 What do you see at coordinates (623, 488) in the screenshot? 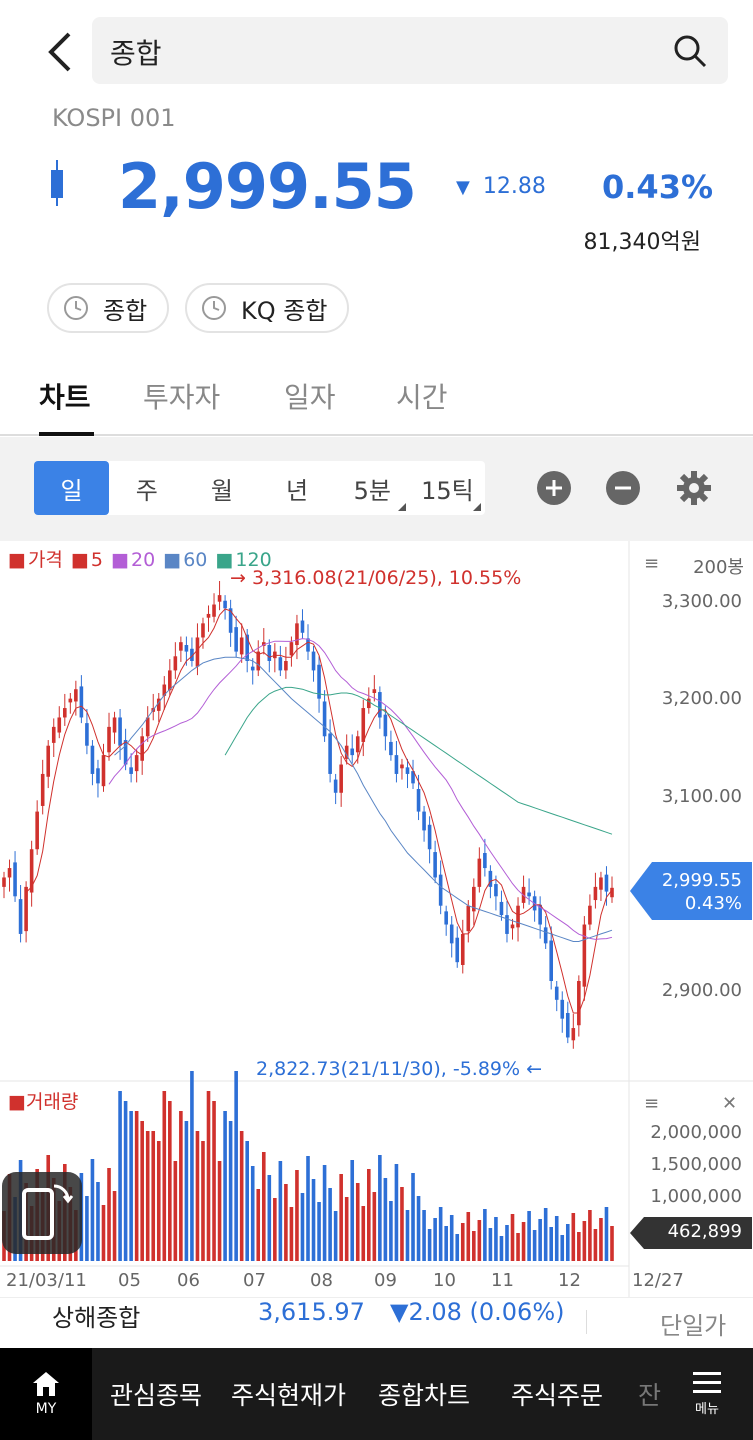
I see `zoom-out-icon` at bounding box center [623, 488].